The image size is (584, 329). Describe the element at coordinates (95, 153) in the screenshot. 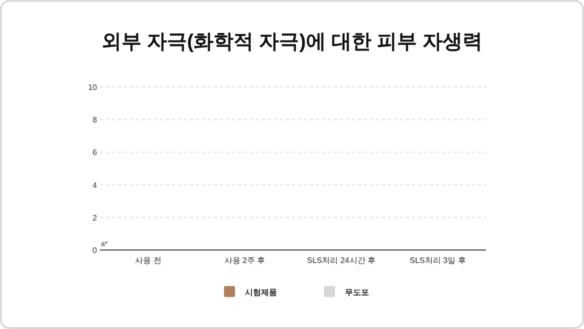

I see `y-tick-label: 6` at that location.